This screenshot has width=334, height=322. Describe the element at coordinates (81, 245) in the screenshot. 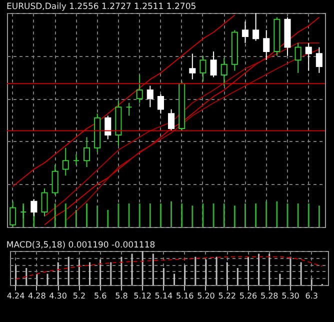

I see `chart-title: MACD(3,5,18) 0.001190 -0.001118` at that location.